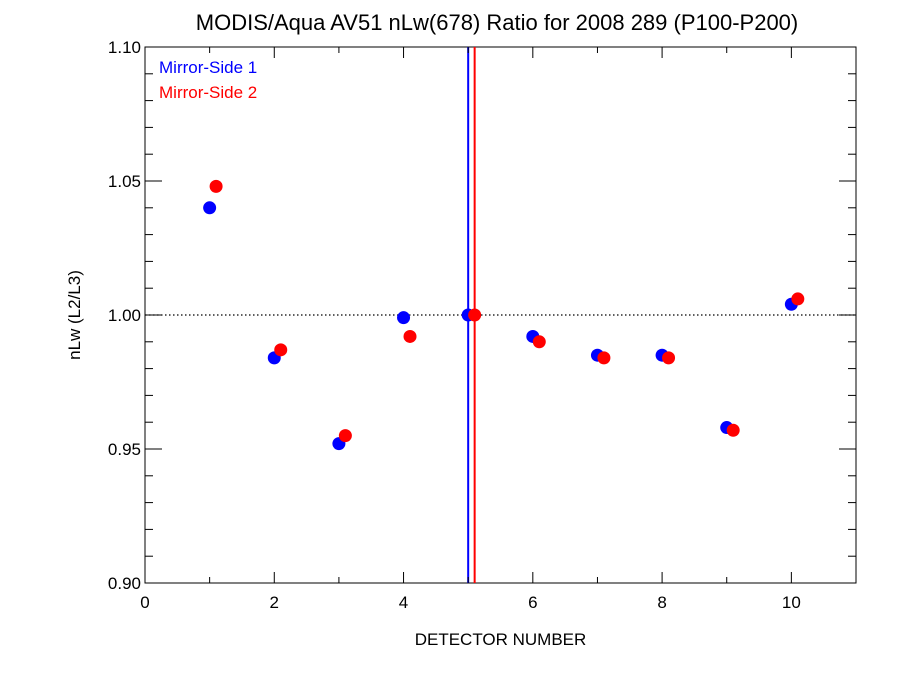 The image size is (900, 675). I want to click on legend-entry-series-2: Mirror-Side 2, so click(208, 92).